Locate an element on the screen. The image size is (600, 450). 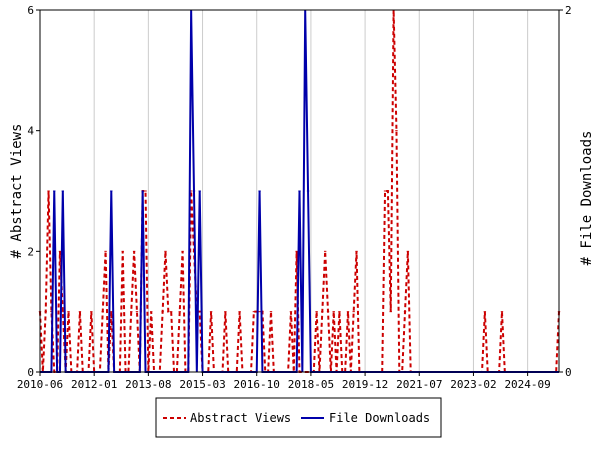
y-right-tick-label: 2 is located at coordinates (568, 10).